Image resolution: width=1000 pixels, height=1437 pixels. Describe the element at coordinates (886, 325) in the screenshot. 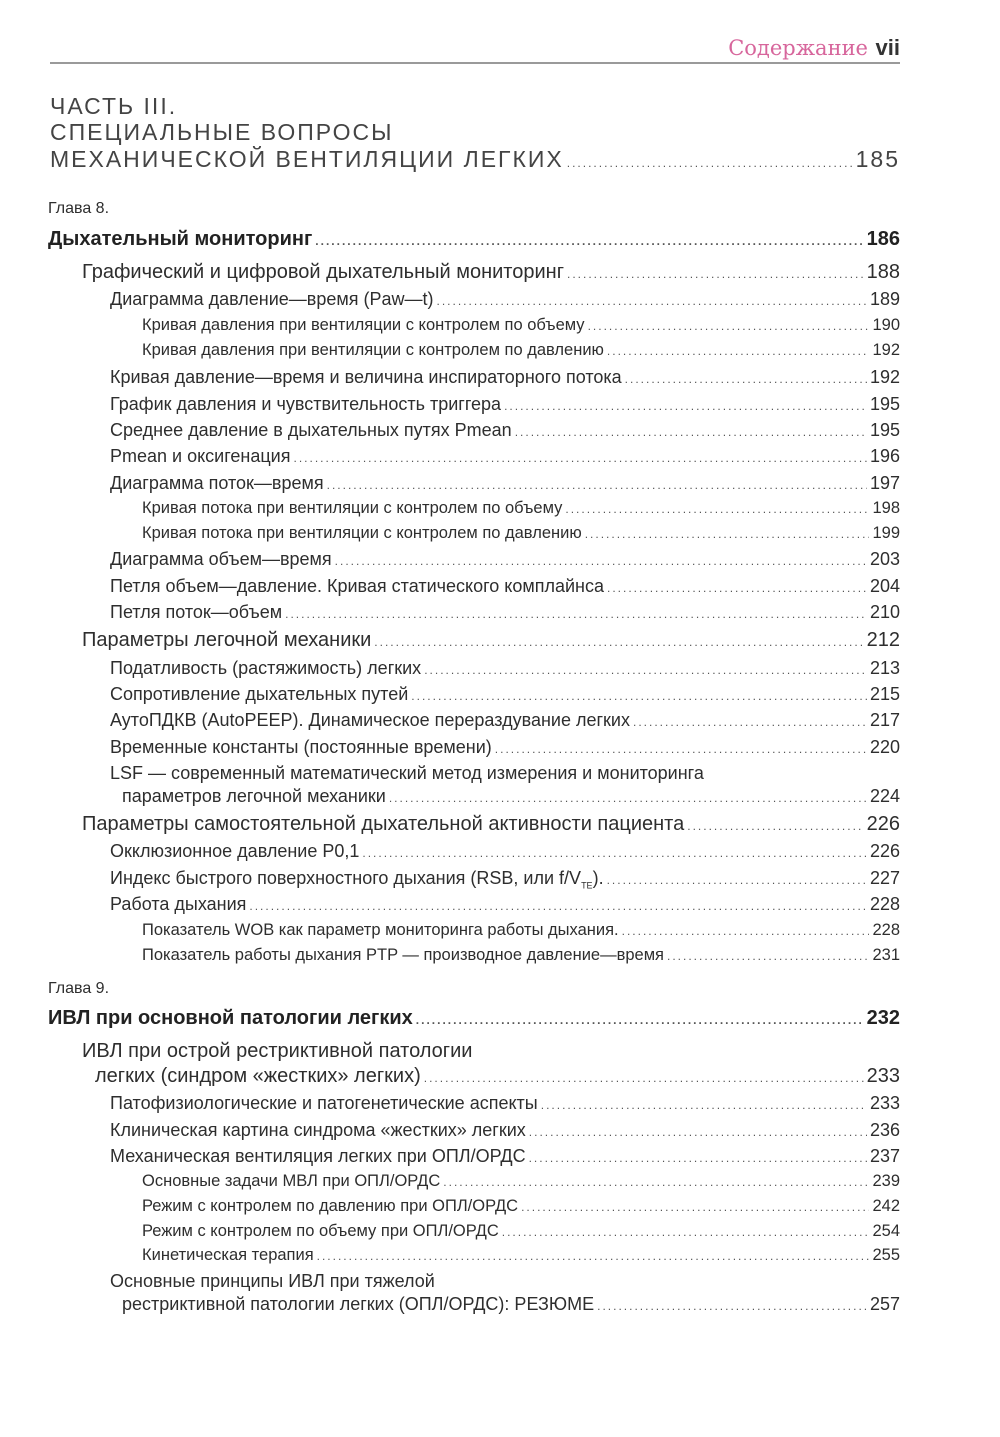

I see `entry-page: 190` at that location.